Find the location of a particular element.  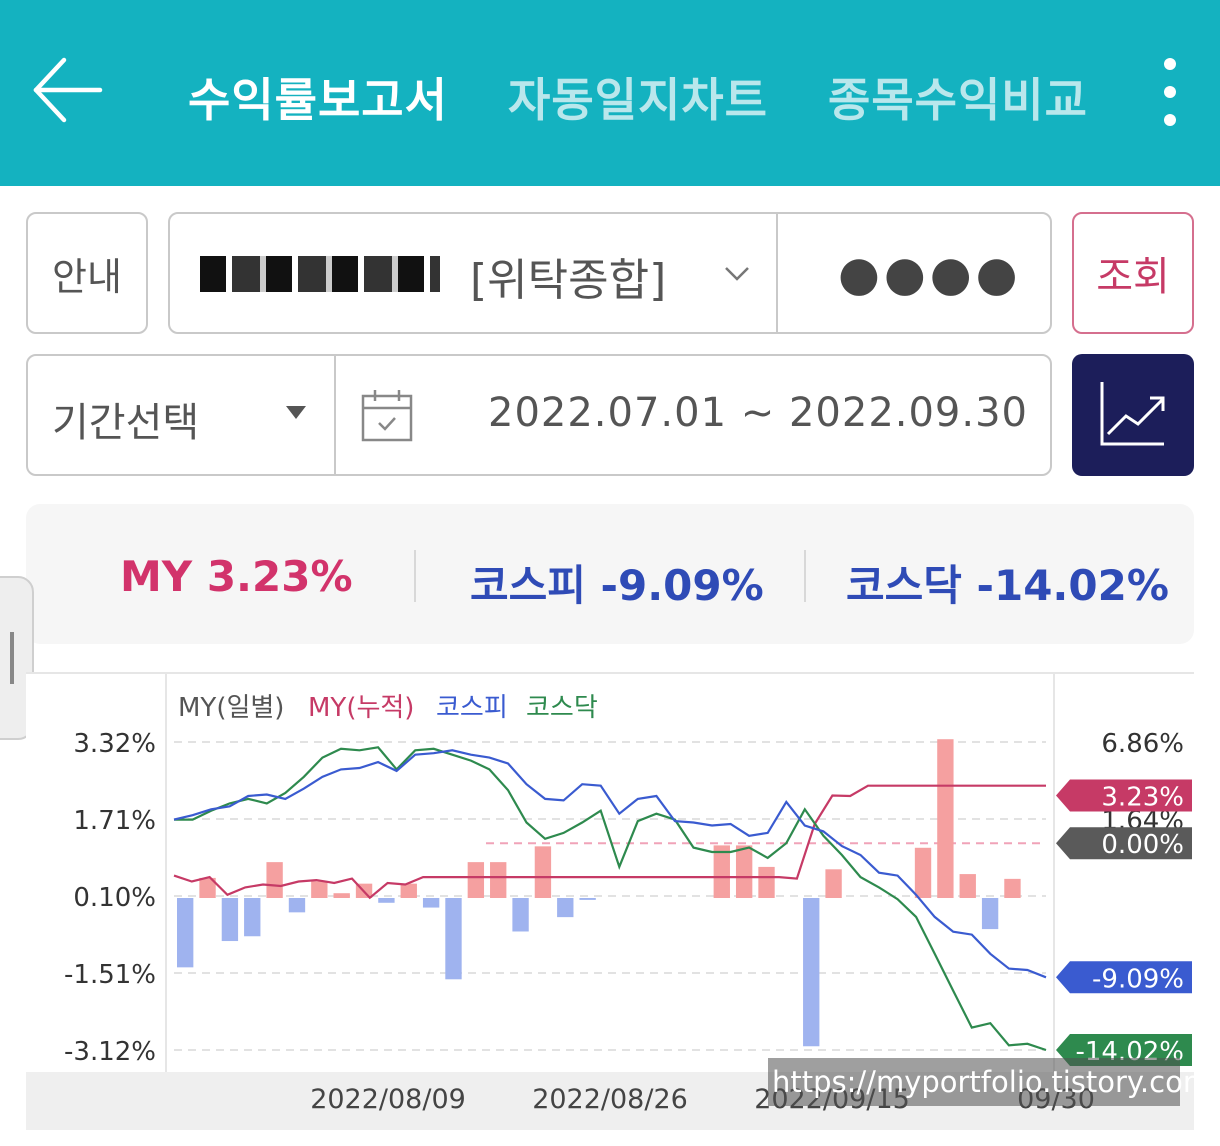

query-button: 조회 is located at coordinates (1133, 273).